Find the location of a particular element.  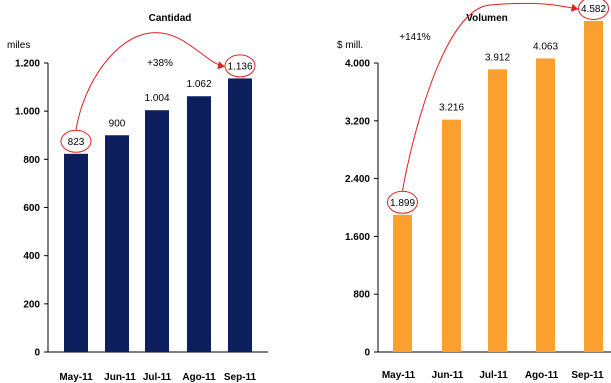

volumen-y-tick-label: 2.400 is located at coordinates (357, 179).